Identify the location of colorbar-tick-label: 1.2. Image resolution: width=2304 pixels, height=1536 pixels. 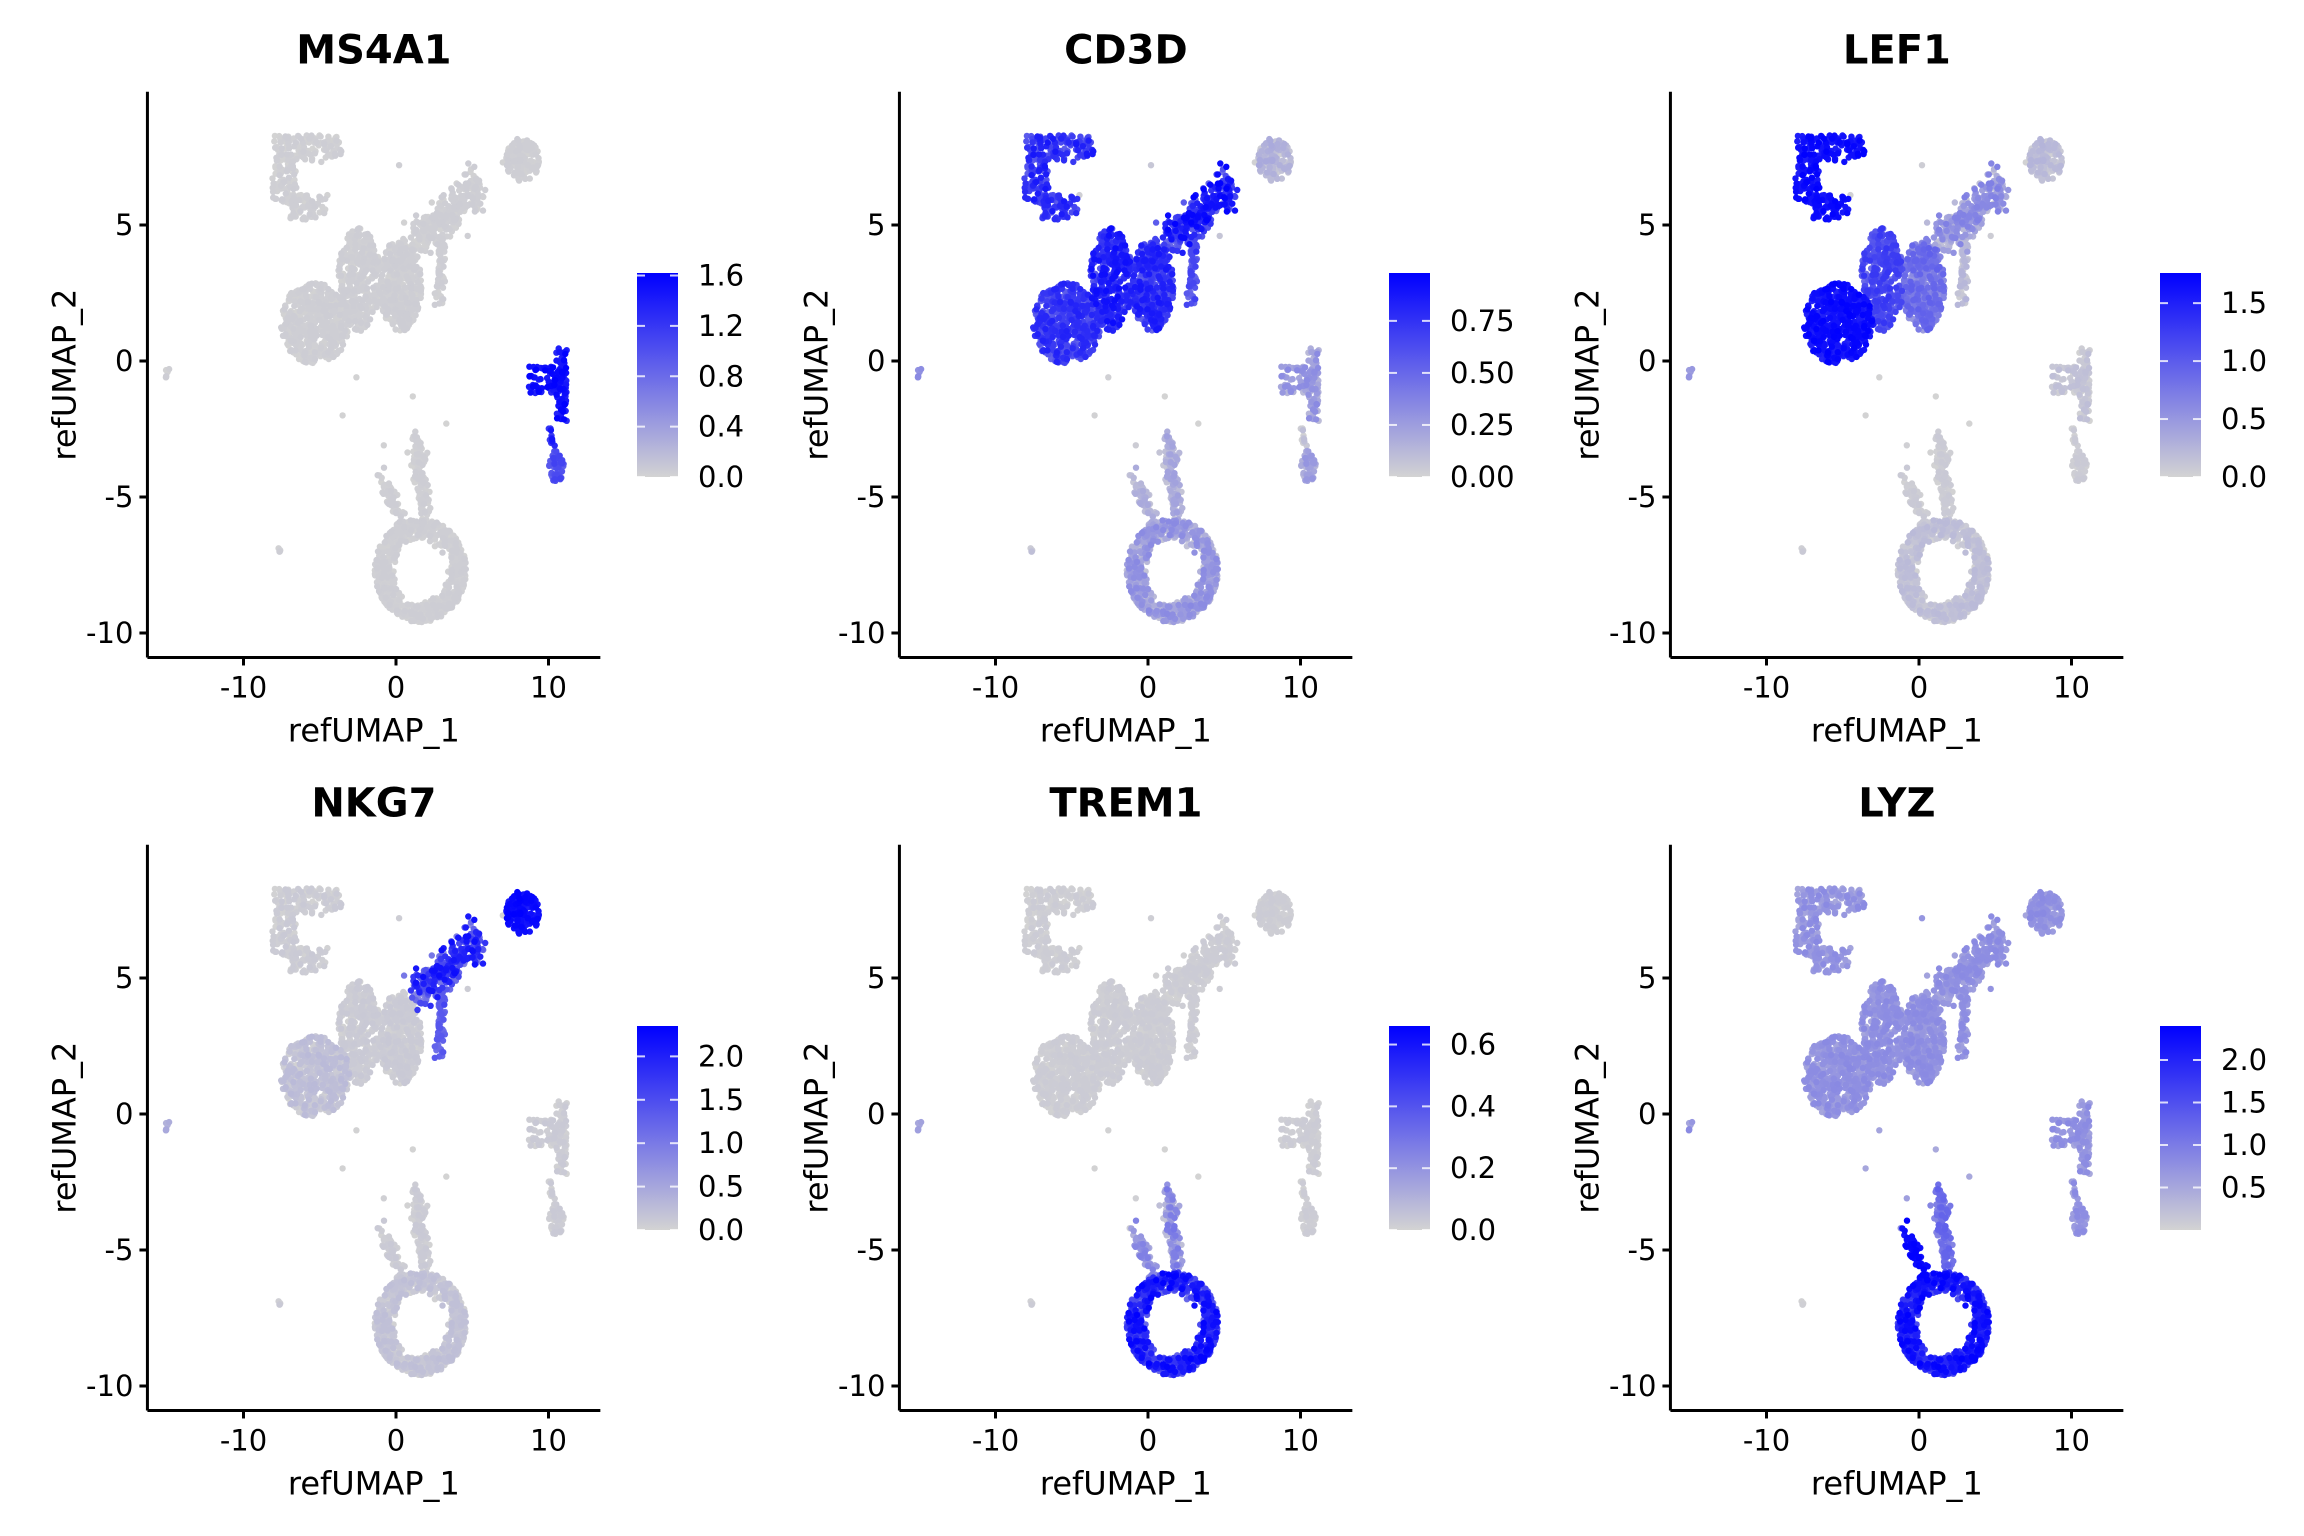
(721, 326).